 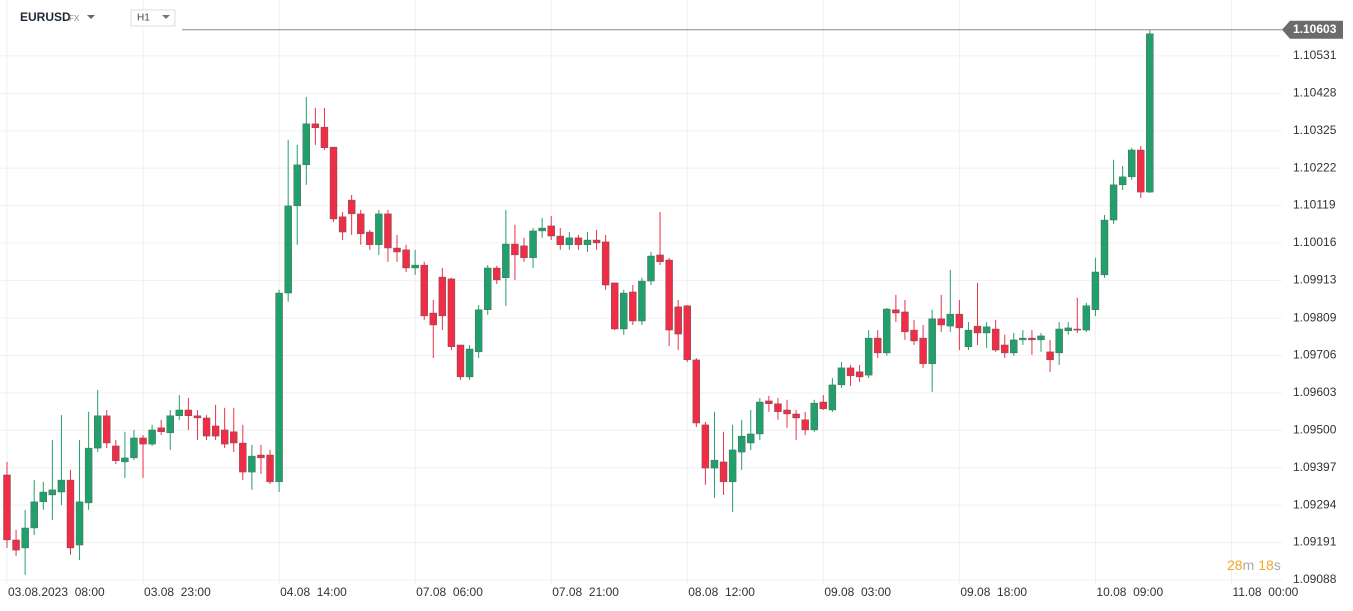 I want to click on y-tick-label: 1.09706, so click(x=1315, y=355).